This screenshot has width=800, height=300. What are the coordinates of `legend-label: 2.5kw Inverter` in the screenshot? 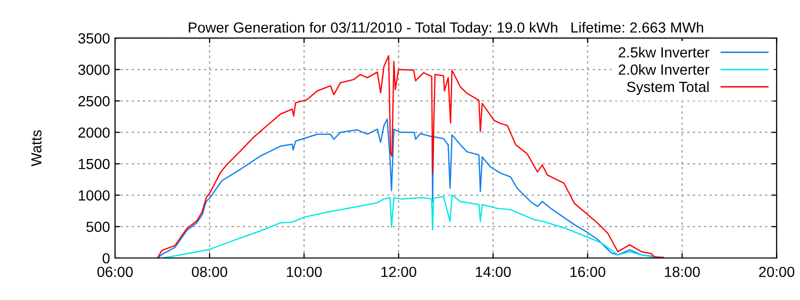 It's located at (664, 52).